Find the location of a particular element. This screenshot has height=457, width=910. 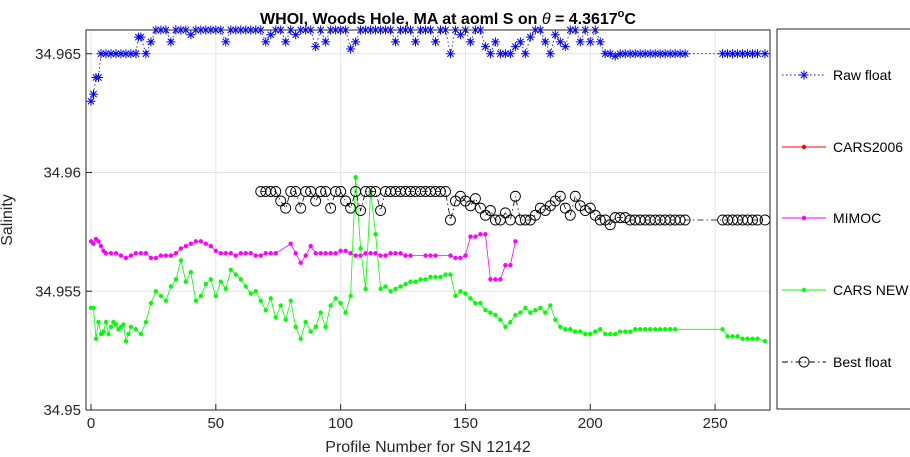

series-mimoc is located at coordinates (303, 257).